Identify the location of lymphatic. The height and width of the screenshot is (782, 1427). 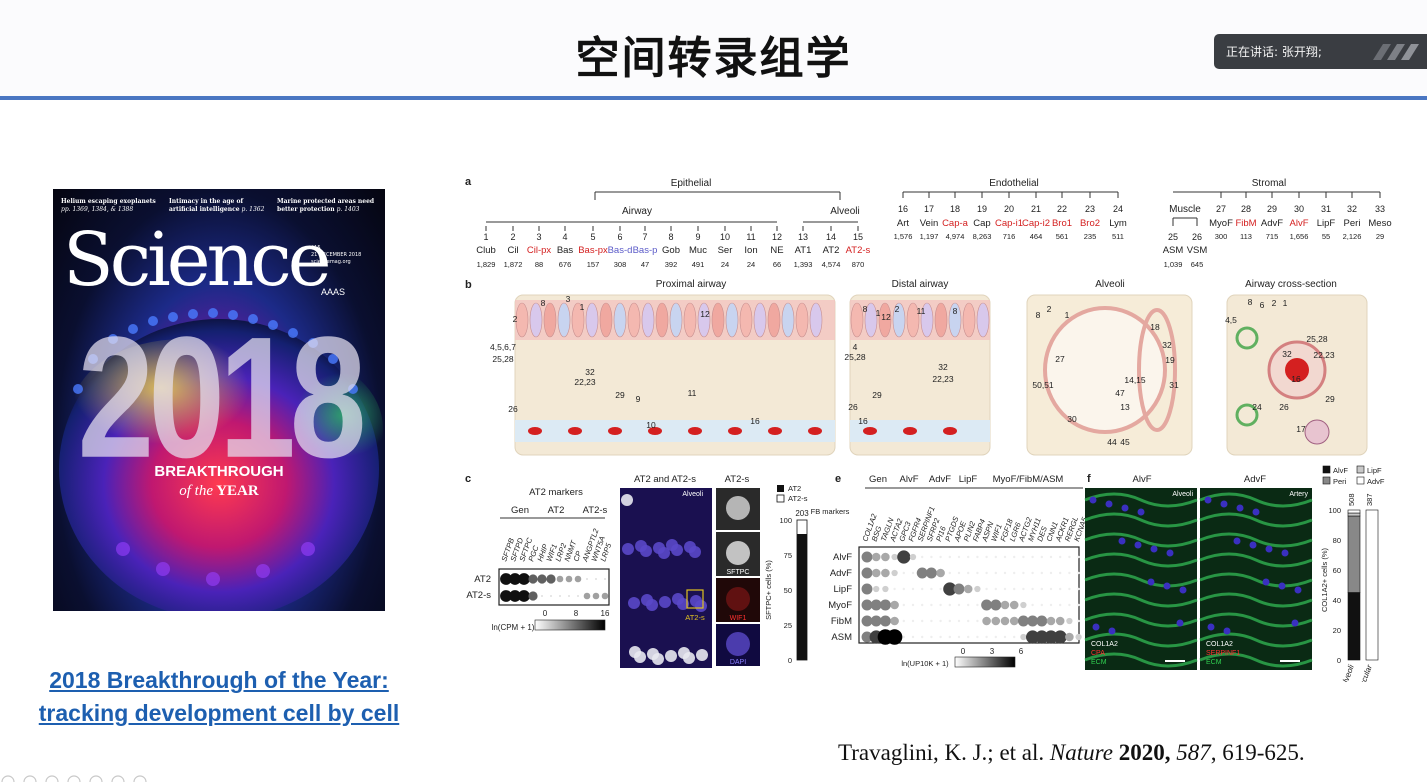
(1247, 415).